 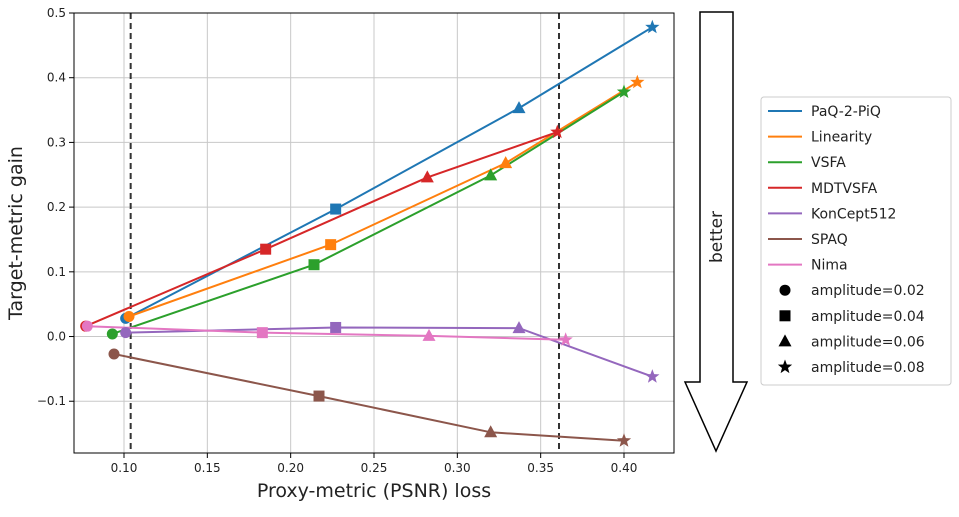 I want to click on series-line-koncept512, so click(x=389, y=352).